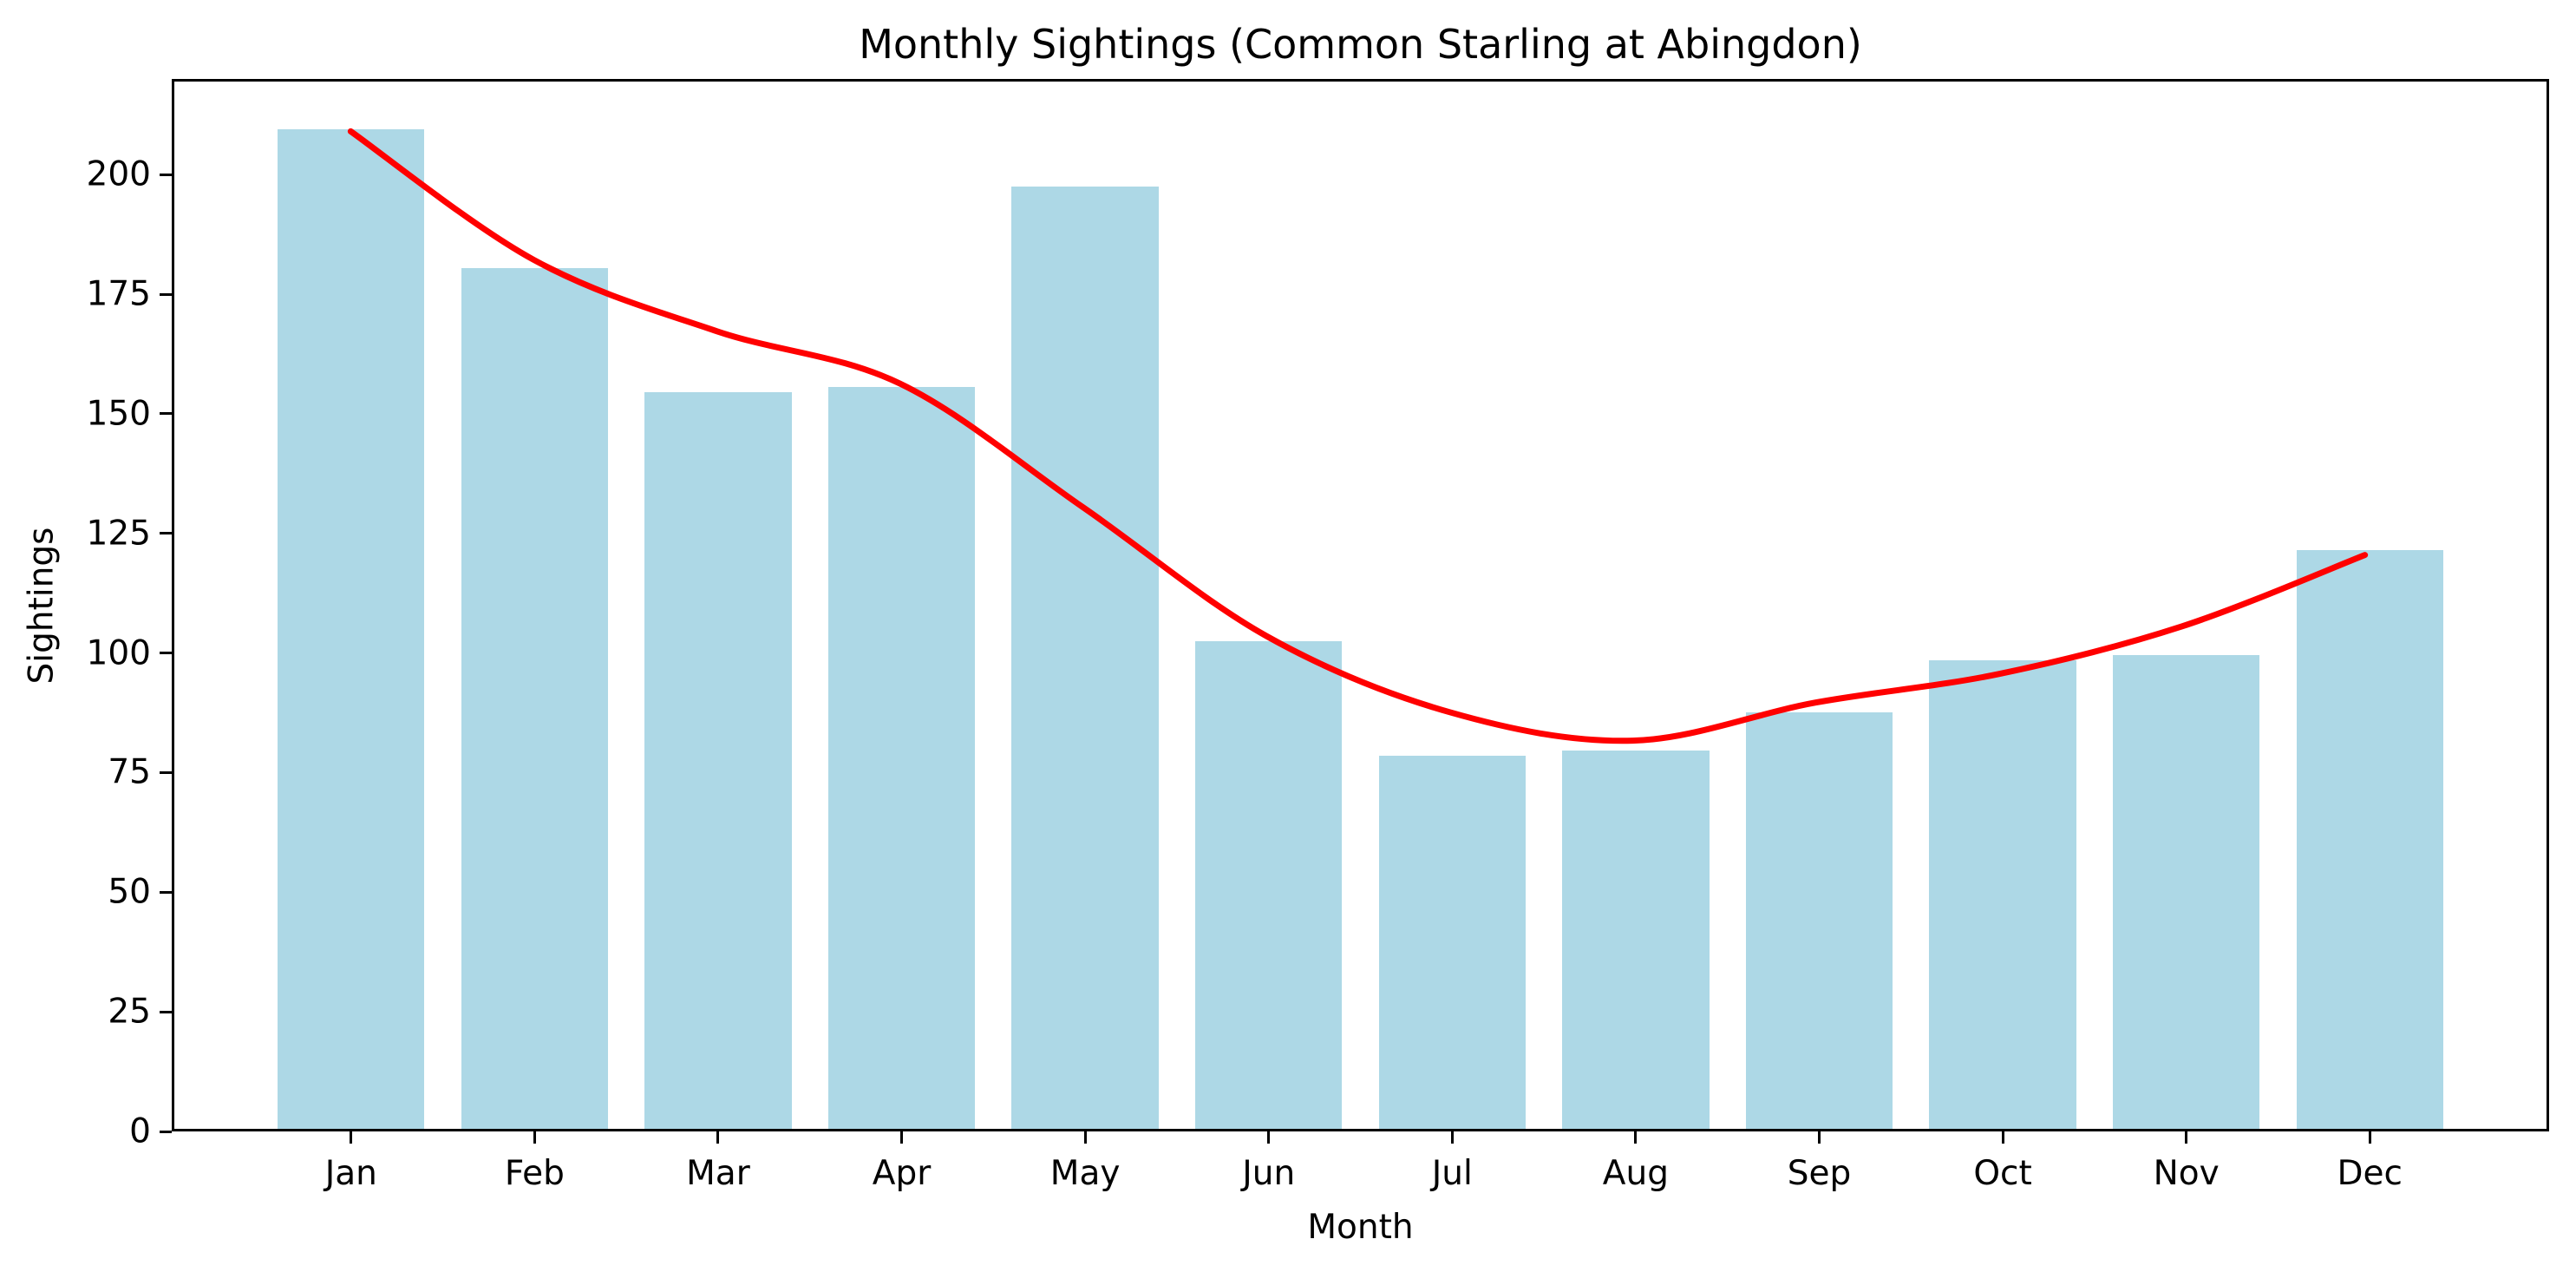 The height and width of the screenshot is (1272, 2576). I want to click on bar-feb: 180, so click(534, 698).